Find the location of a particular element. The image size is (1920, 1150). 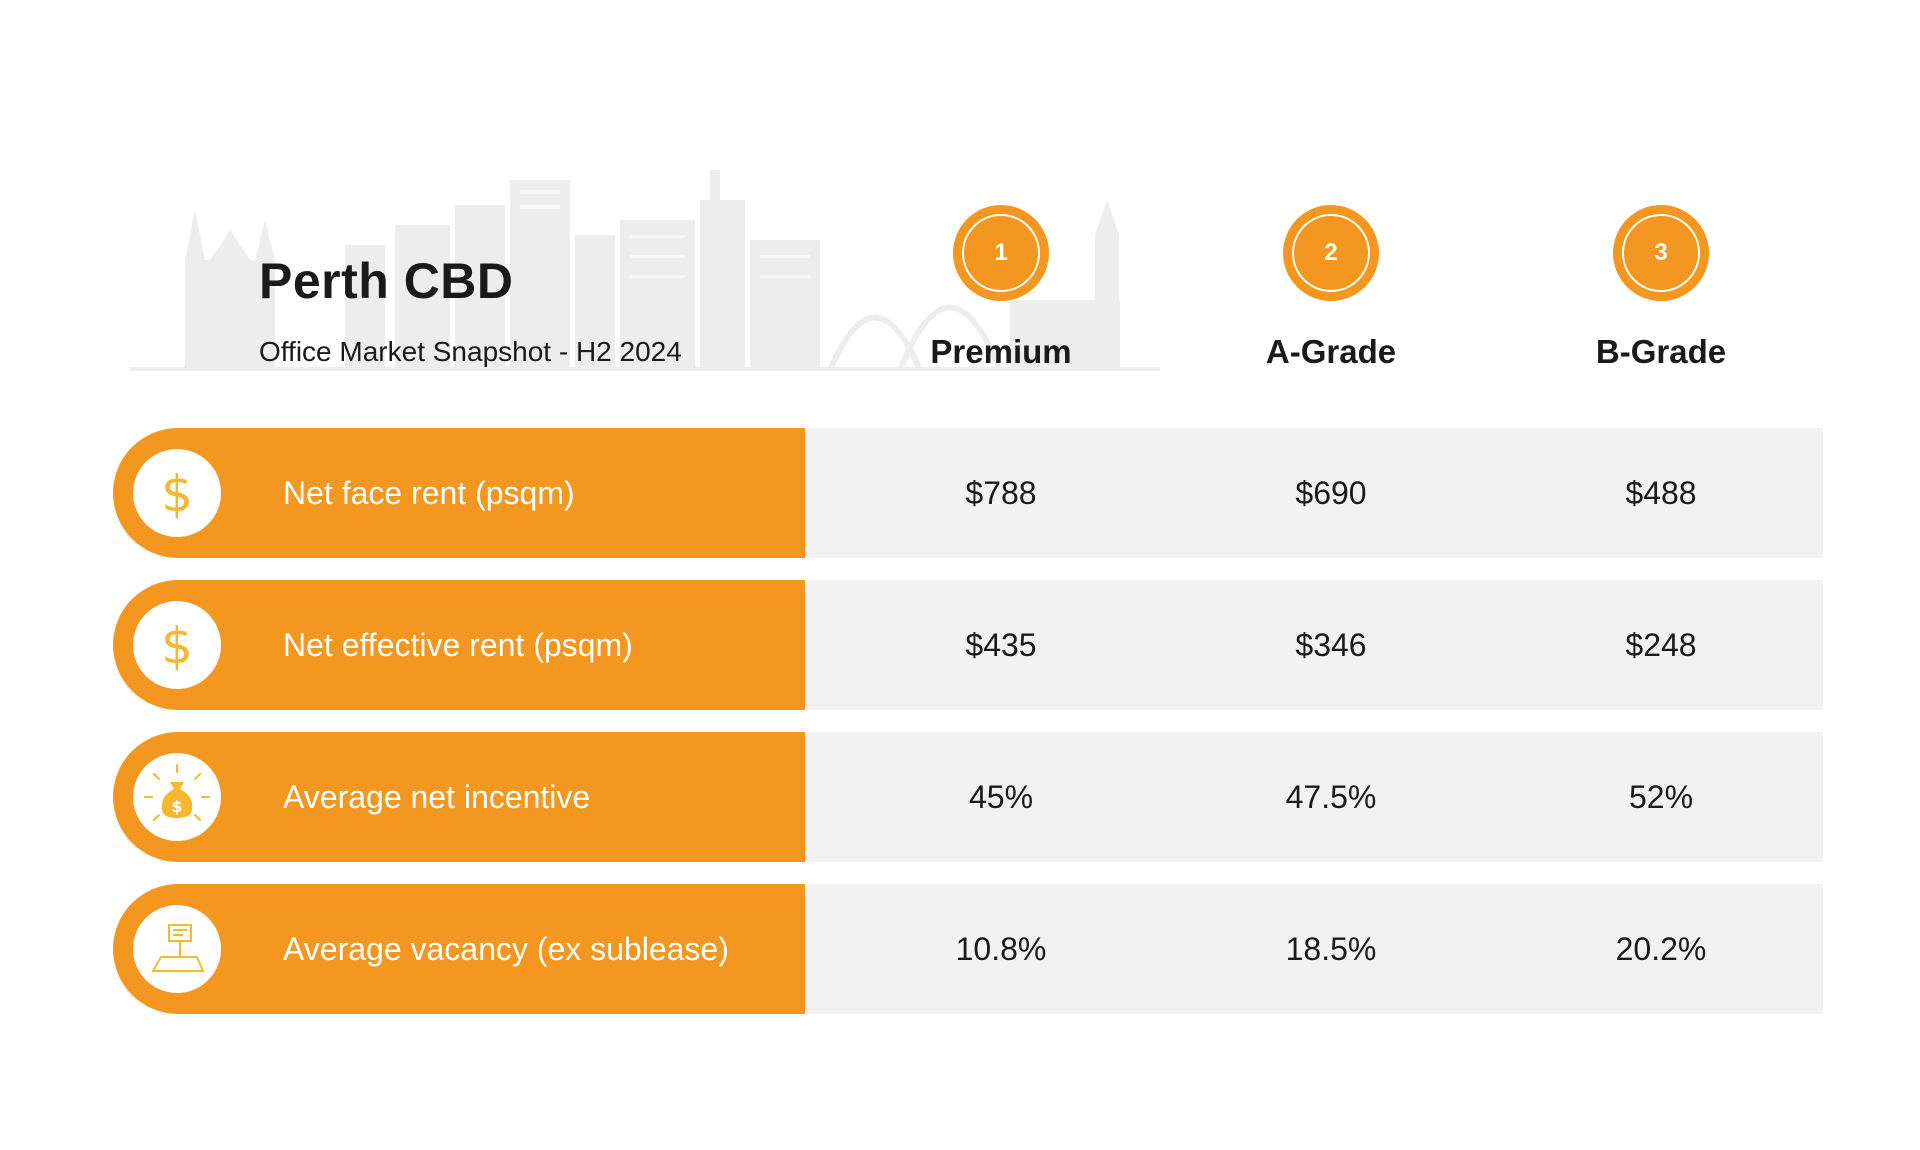

row-values-band: $435 $346 $248 is located at coordinates (1314, 645).